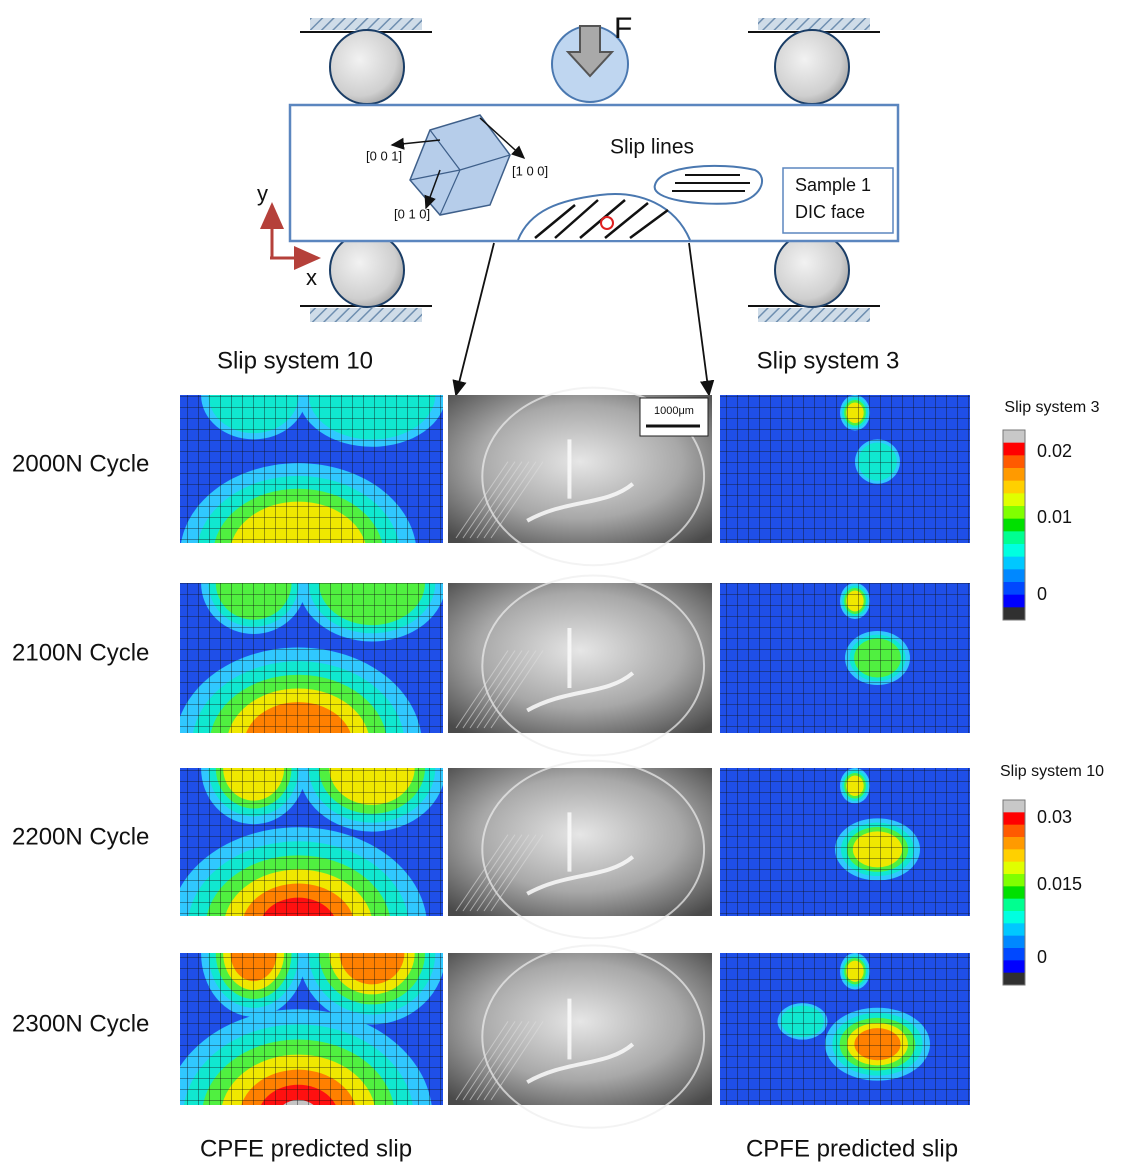  What do you see at coordinates (311, 277) in the screenshot?
I see `axis-label: x` at bounding box center [311, 277].